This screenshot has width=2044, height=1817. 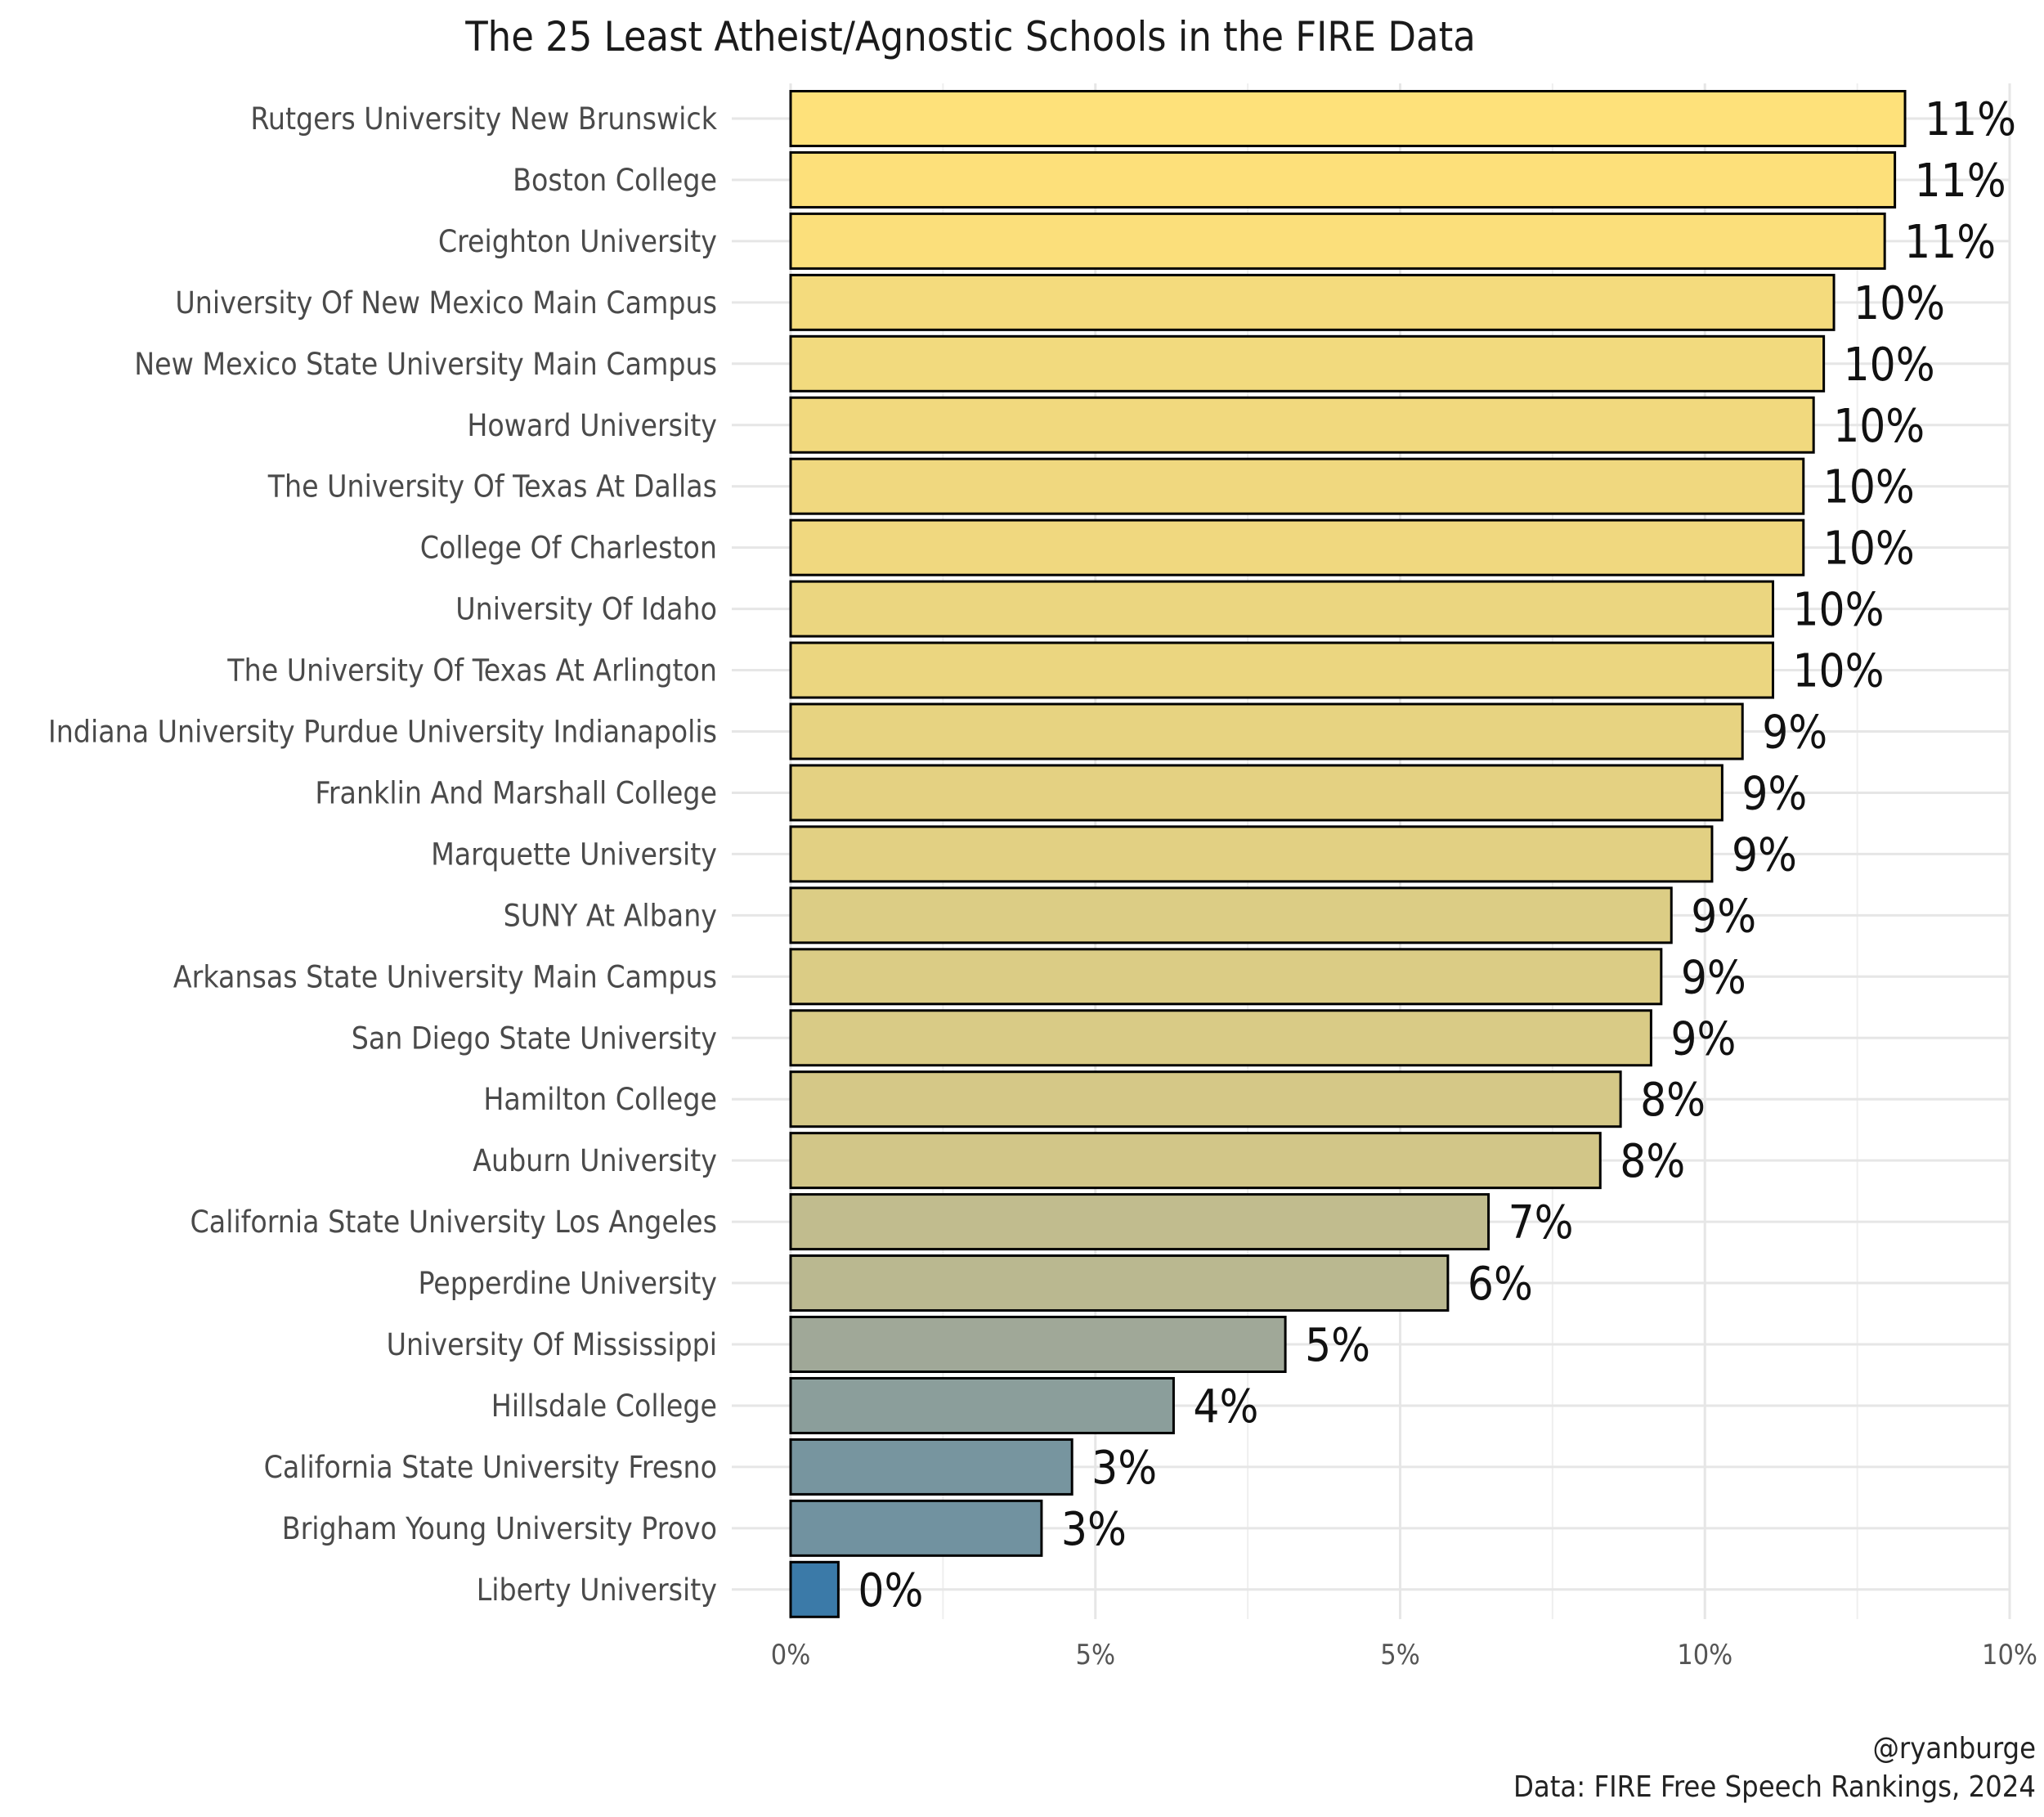 What do you see at coordinates (1774, 1787) in the screenshot?
I see `caption-source: Data: FIRE Free Speech Rankings, 2024` at bounding box center [1774, 1787].